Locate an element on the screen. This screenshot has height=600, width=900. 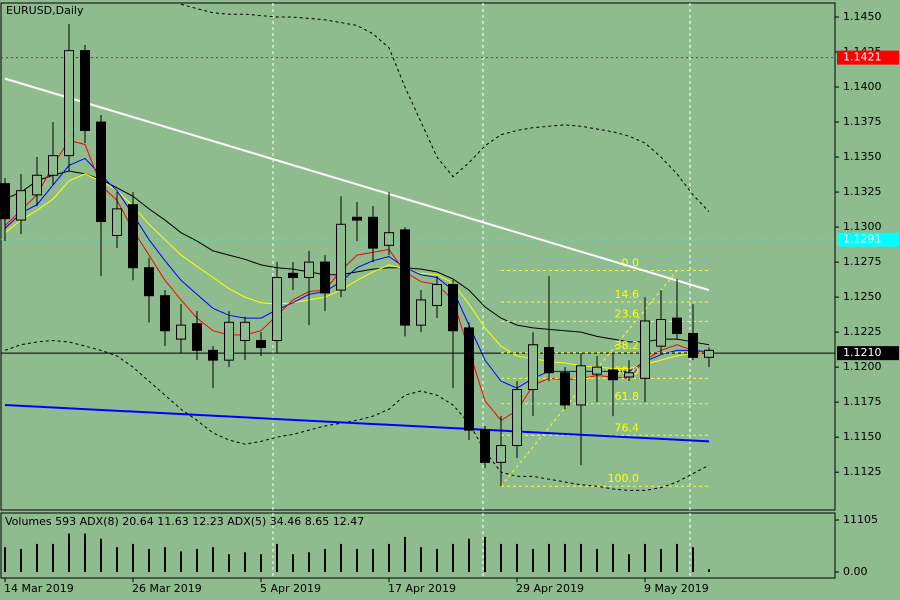
fibo-label: 0.0 is located at coordinates (631, 263).